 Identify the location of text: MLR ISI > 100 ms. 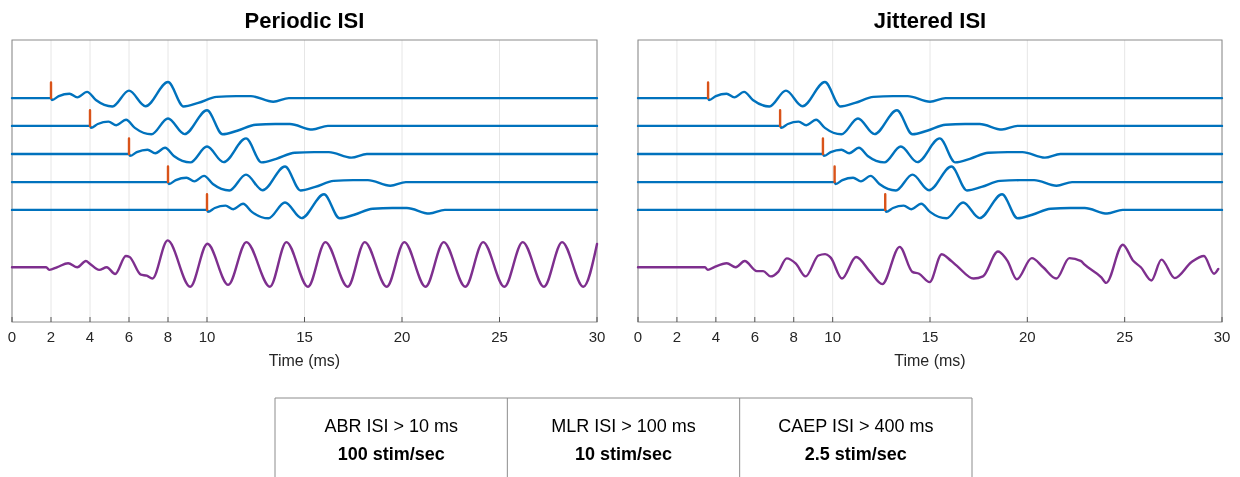
(623, 426).